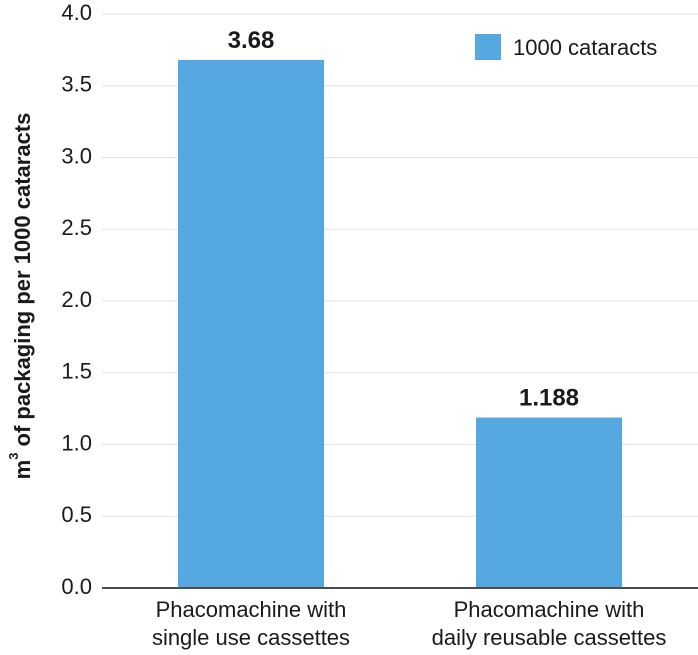  Describe the element at coordinates (76, 586) in the screenshot. I see `y-tick-label: 0.0` at that location.